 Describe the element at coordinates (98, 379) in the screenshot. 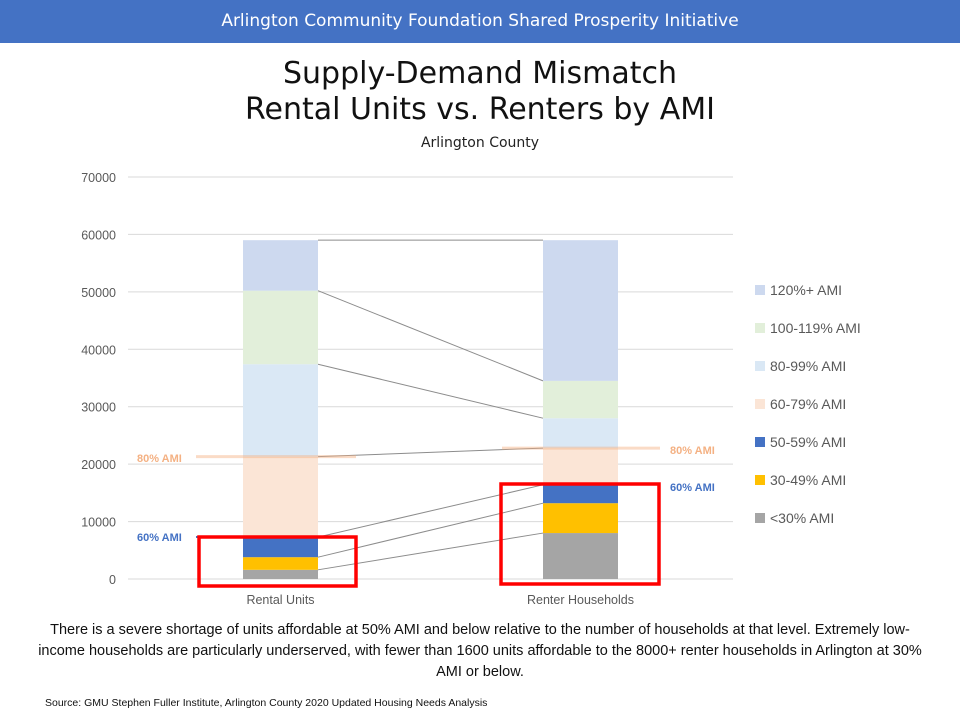

I see `y-axis: 0 10000 20000 30000 40000 50000 60000 70000` at that location.